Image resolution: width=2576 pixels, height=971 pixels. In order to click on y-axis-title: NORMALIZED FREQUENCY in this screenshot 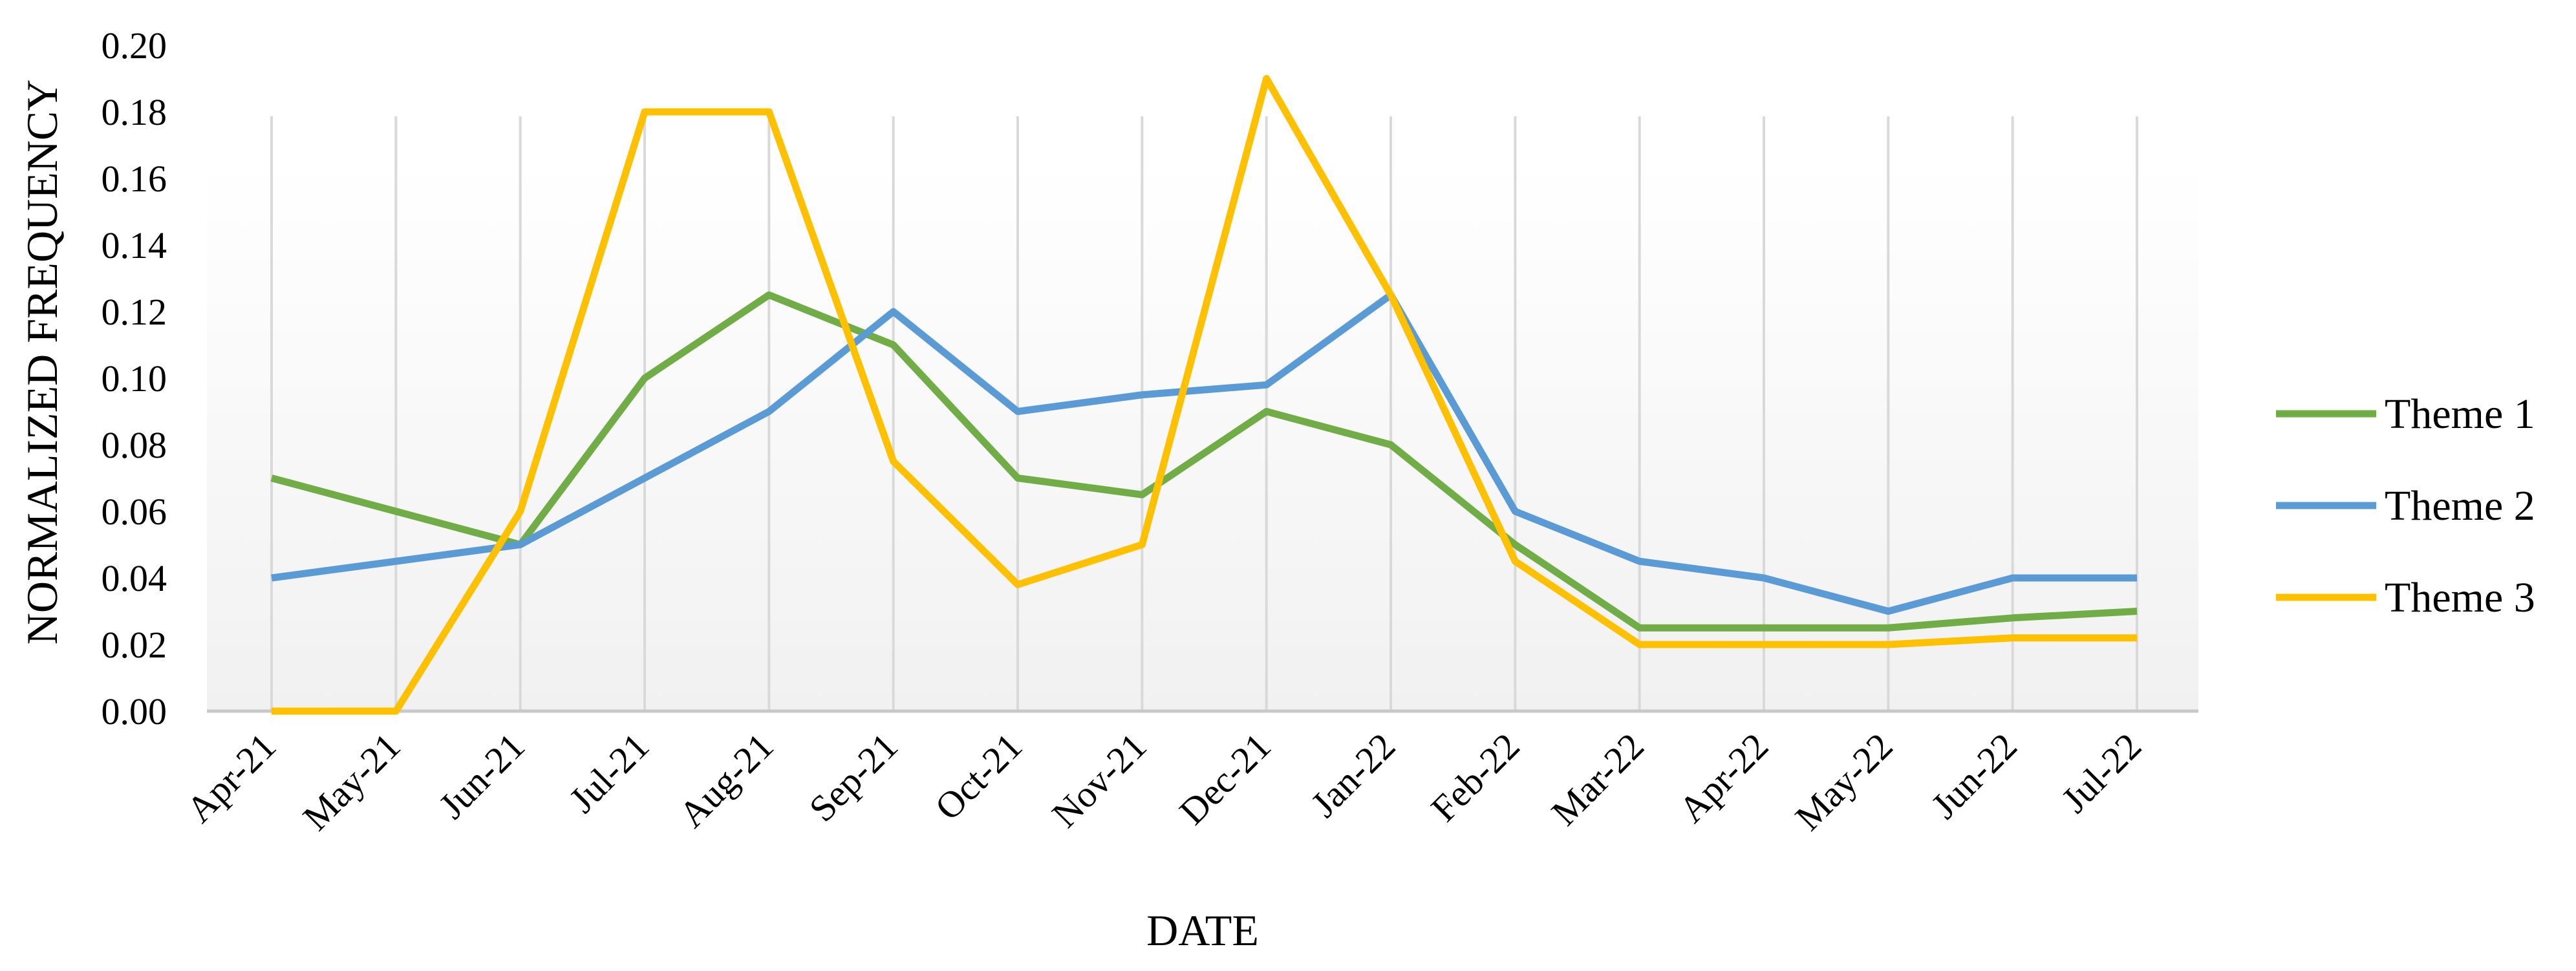, I will do `click(42, 362)`.